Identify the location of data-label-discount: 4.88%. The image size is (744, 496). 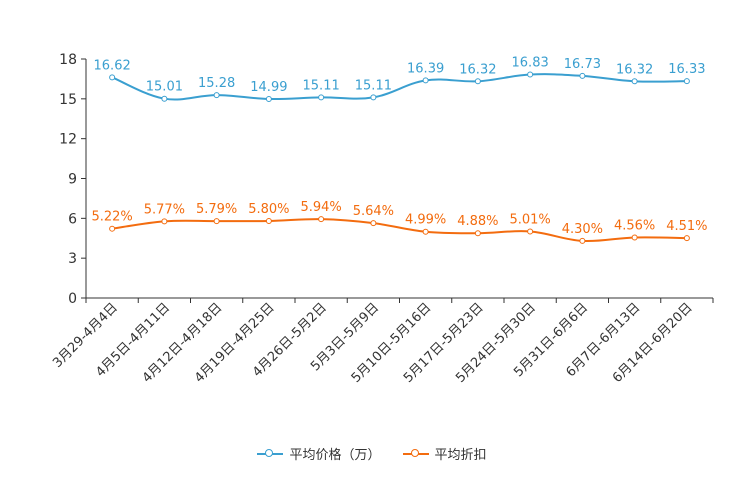
(477, 221).